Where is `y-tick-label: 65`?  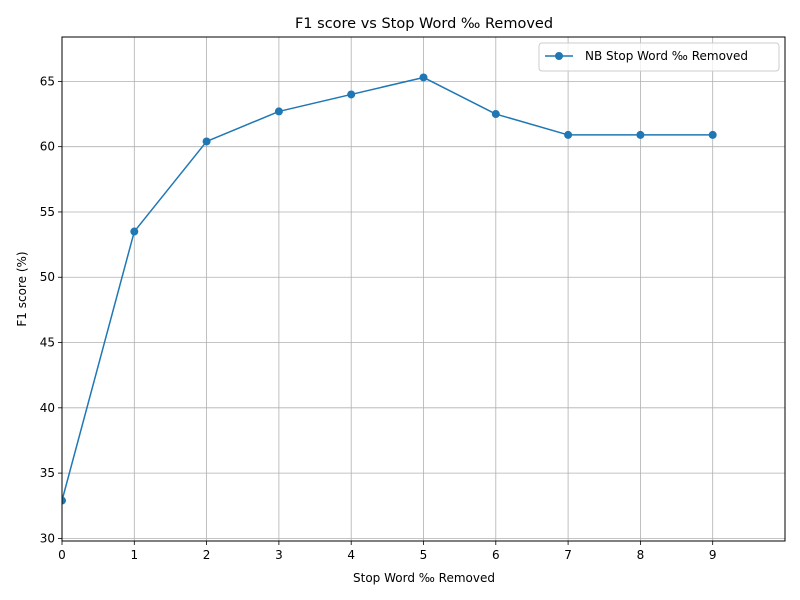 y-tick-label: 65 is located at coordinates (47, 81).